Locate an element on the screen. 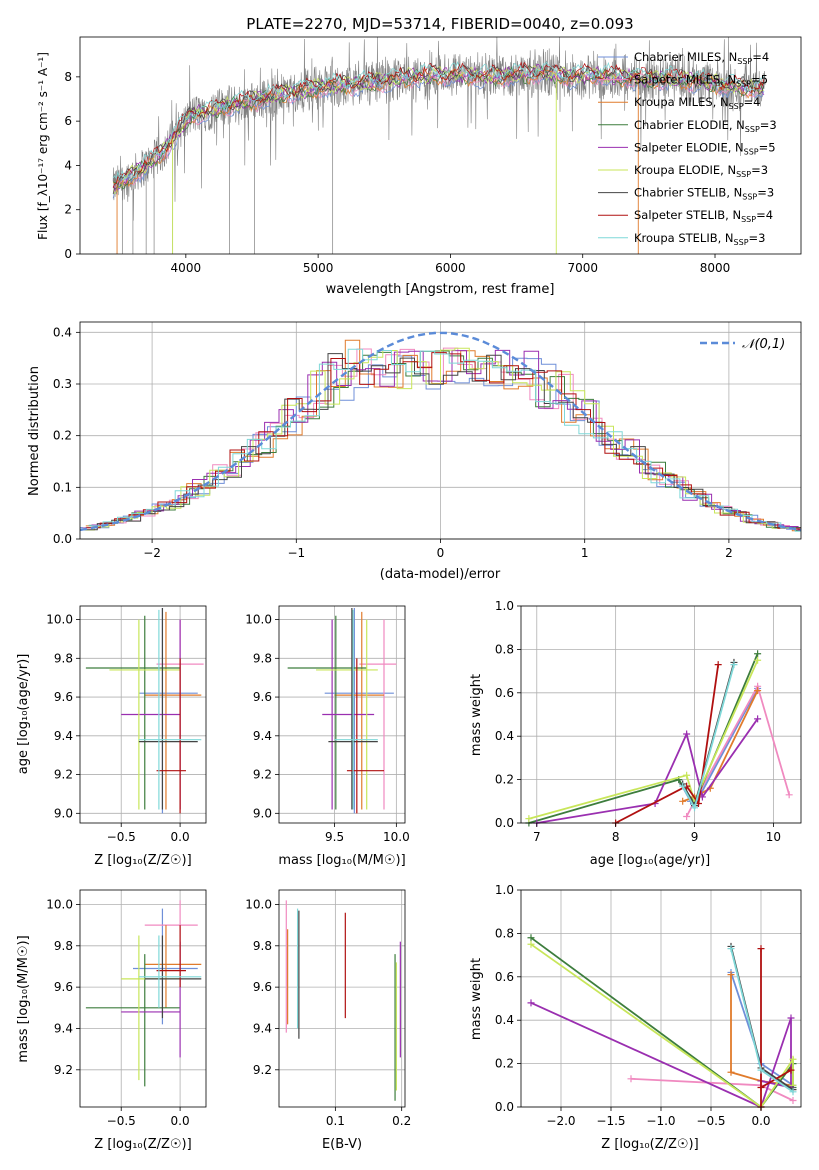  histogram-legend: 𝒩(0,1) is located at coordinates (742, 344).